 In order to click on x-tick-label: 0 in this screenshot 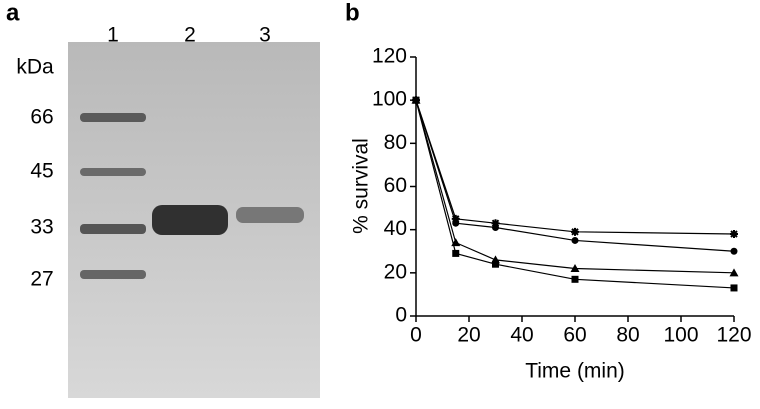, I will do `click(416, 335)`.